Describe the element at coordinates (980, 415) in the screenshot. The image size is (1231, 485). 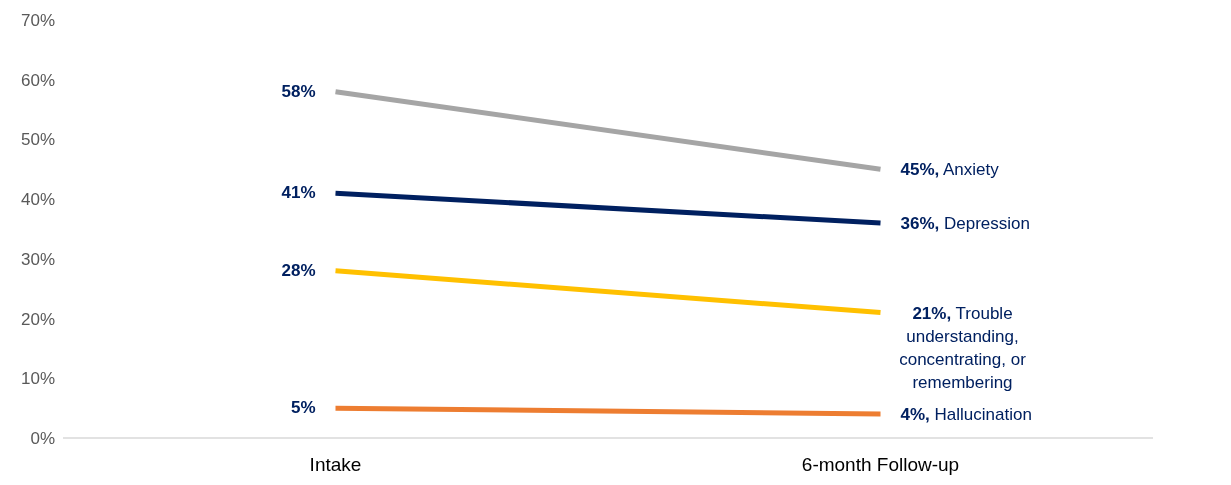
I see `text: Hallucination` at that location.